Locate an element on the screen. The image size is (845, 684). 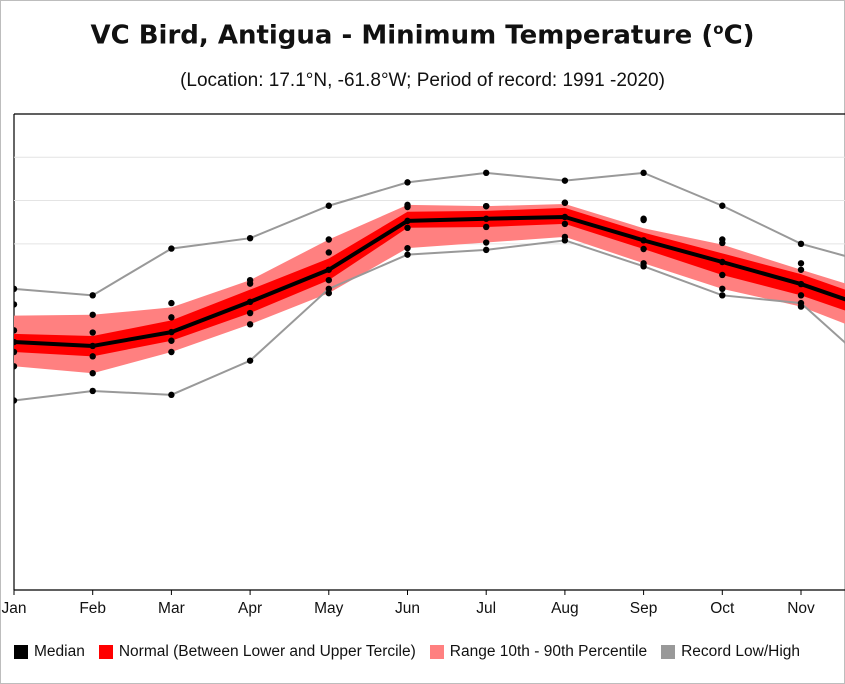
title-unit-suffix: C) is located at coordinates (739, 35).